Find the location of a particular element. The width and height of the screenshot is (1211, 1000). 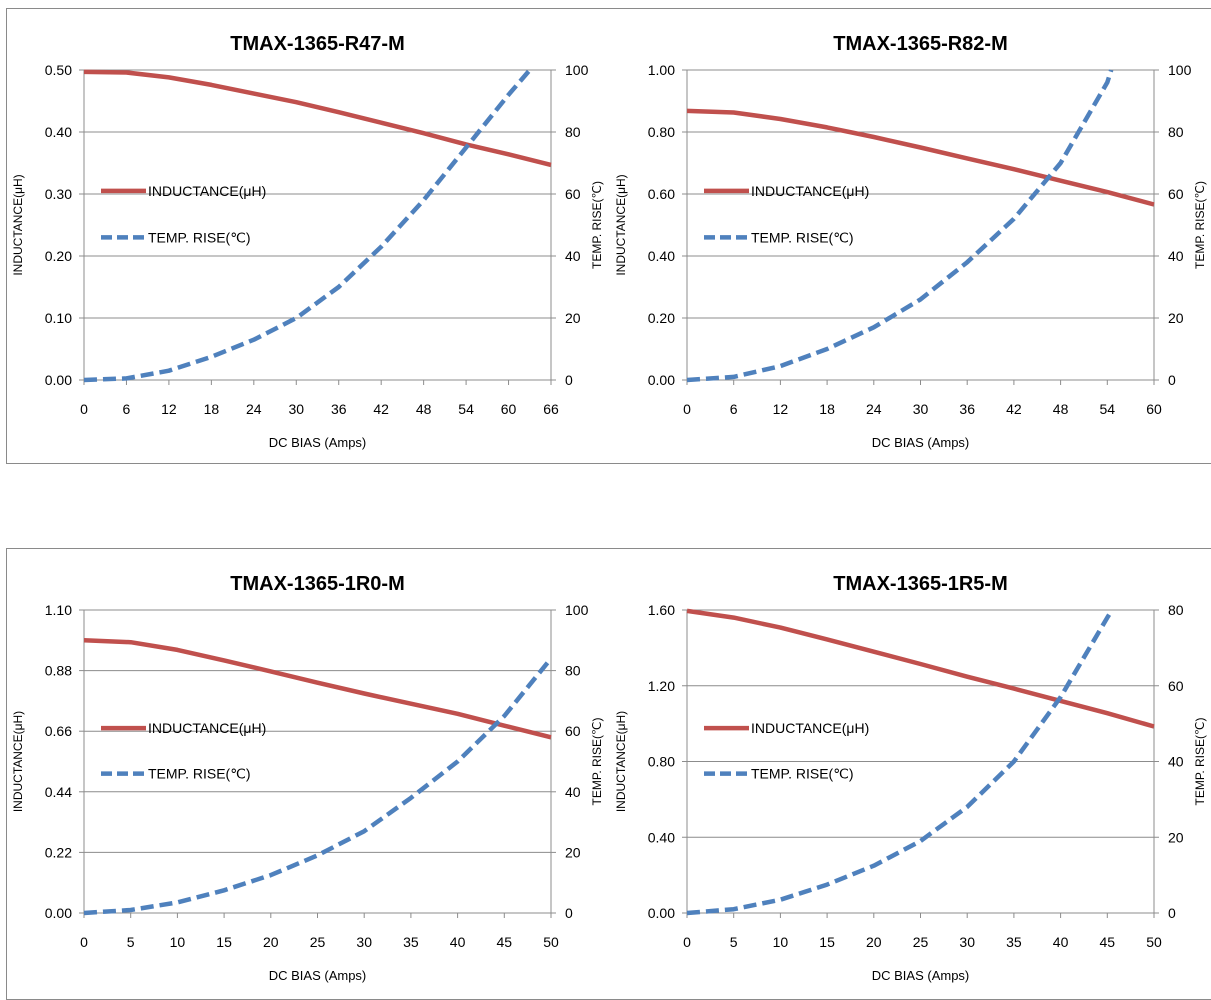

chart-title: TMAX-1365-1R0-M is located at coordinates (317, 584).